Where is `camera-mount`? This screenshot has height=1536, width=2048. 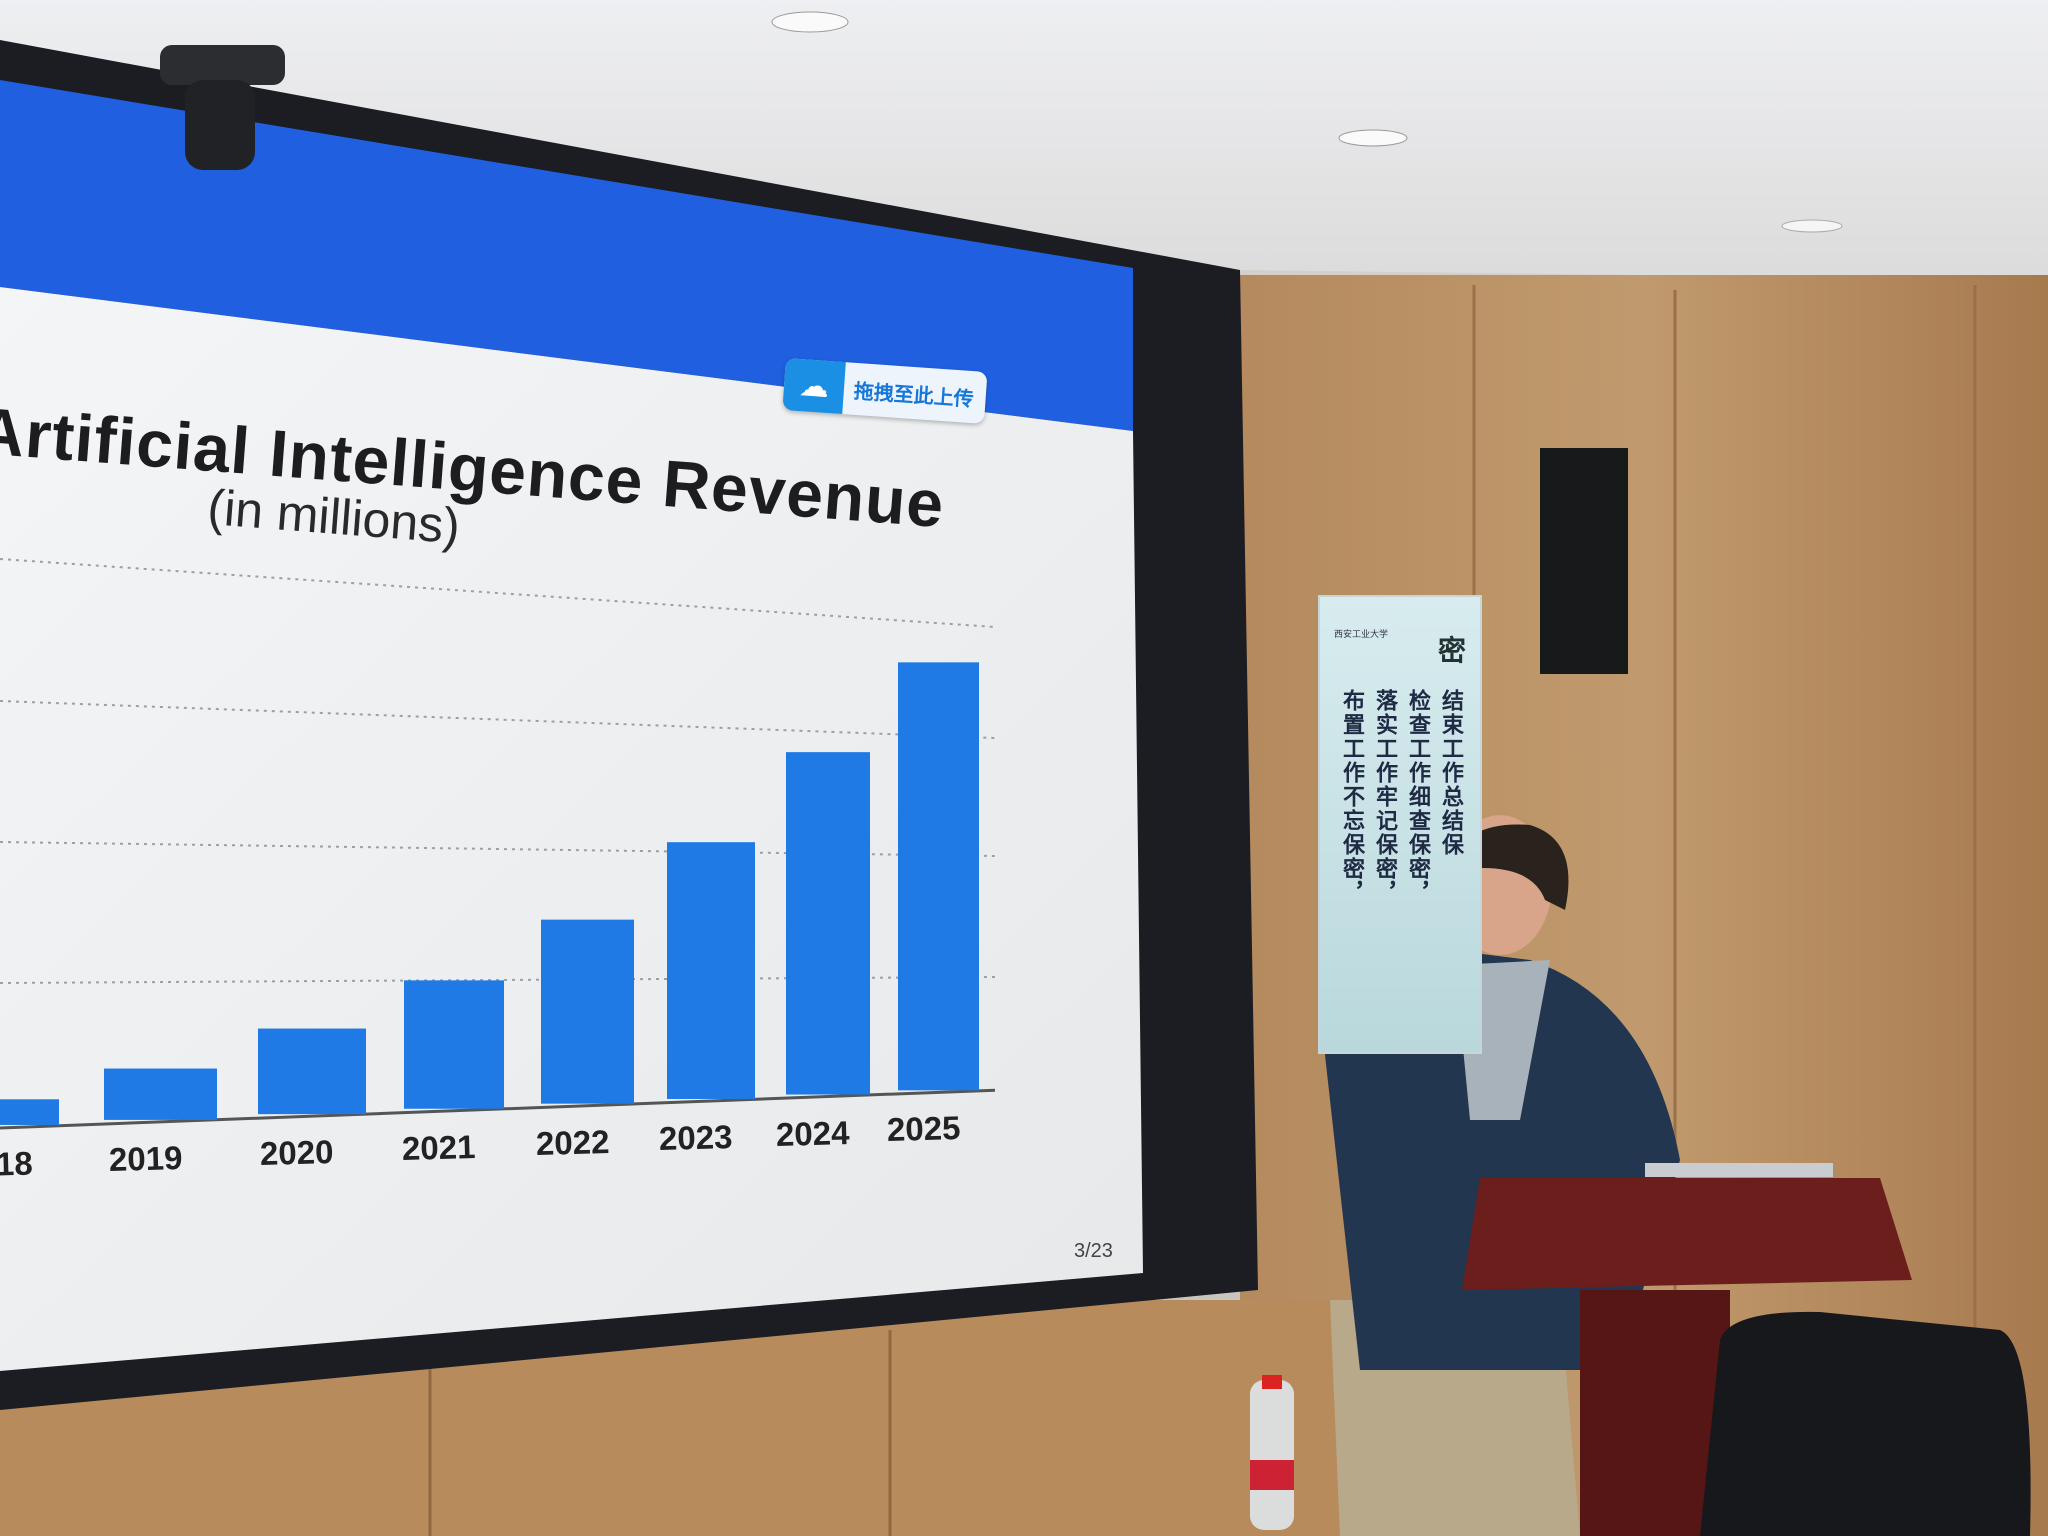 camera-mount is located at coordinates (222, 65).